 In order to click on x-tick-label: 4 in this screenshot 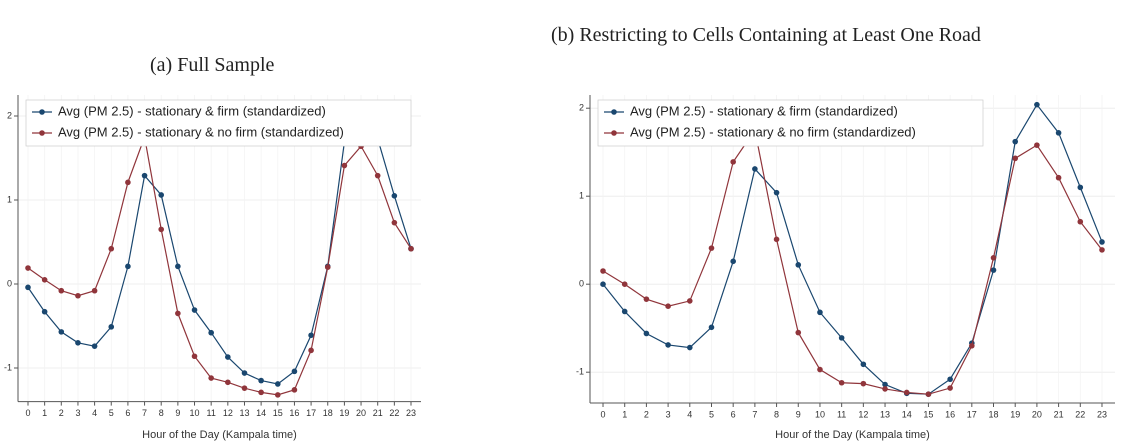, I will do `click(94, 413)`.